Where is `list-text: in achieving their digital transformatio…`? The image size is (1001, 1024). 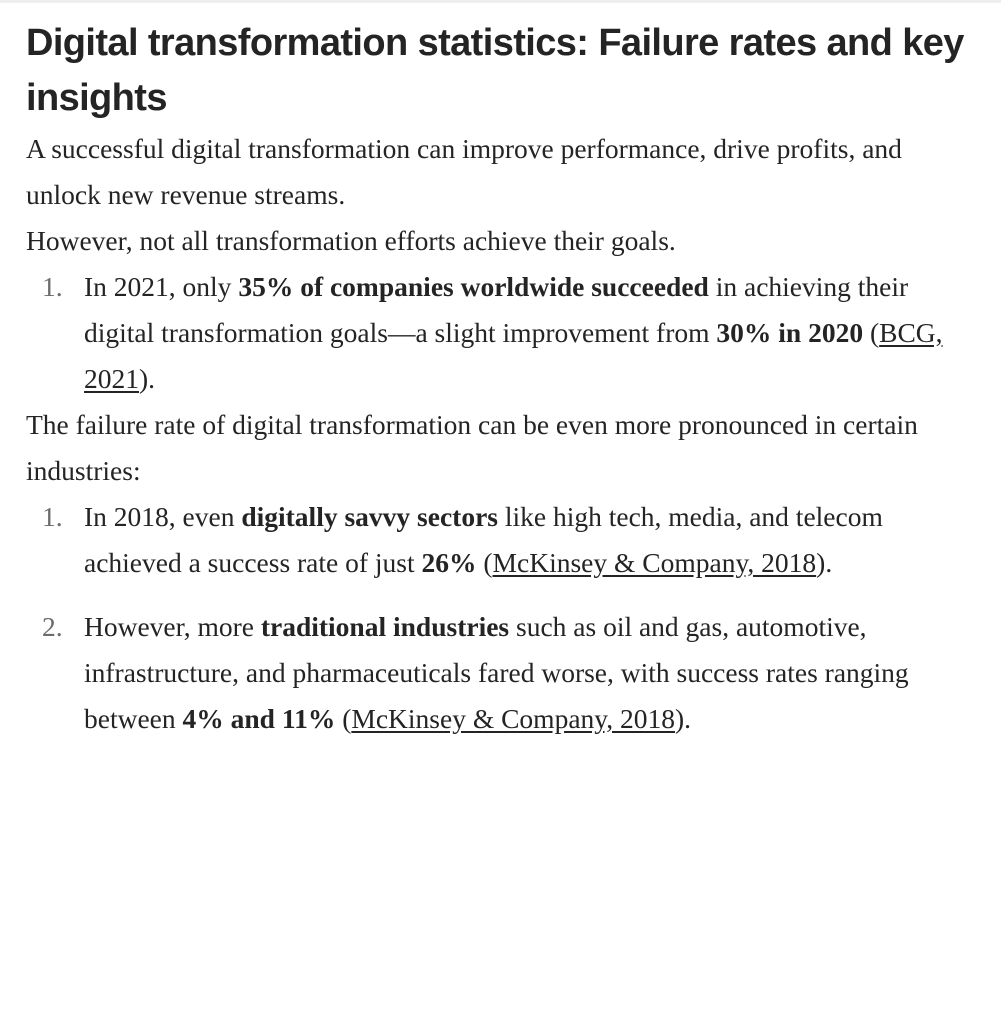 list-text: in achieving their digital transformatio… is located at coordinates (496, 309).